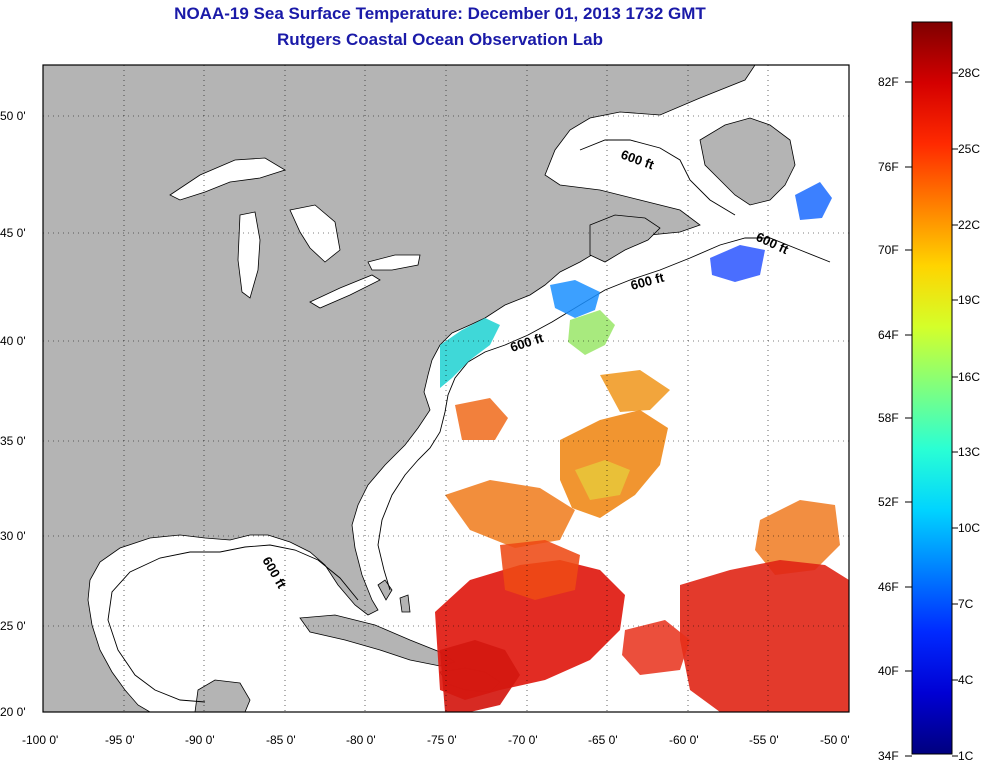  I want to click on colorbar-celsius-label: 19C, so click(969, 300).